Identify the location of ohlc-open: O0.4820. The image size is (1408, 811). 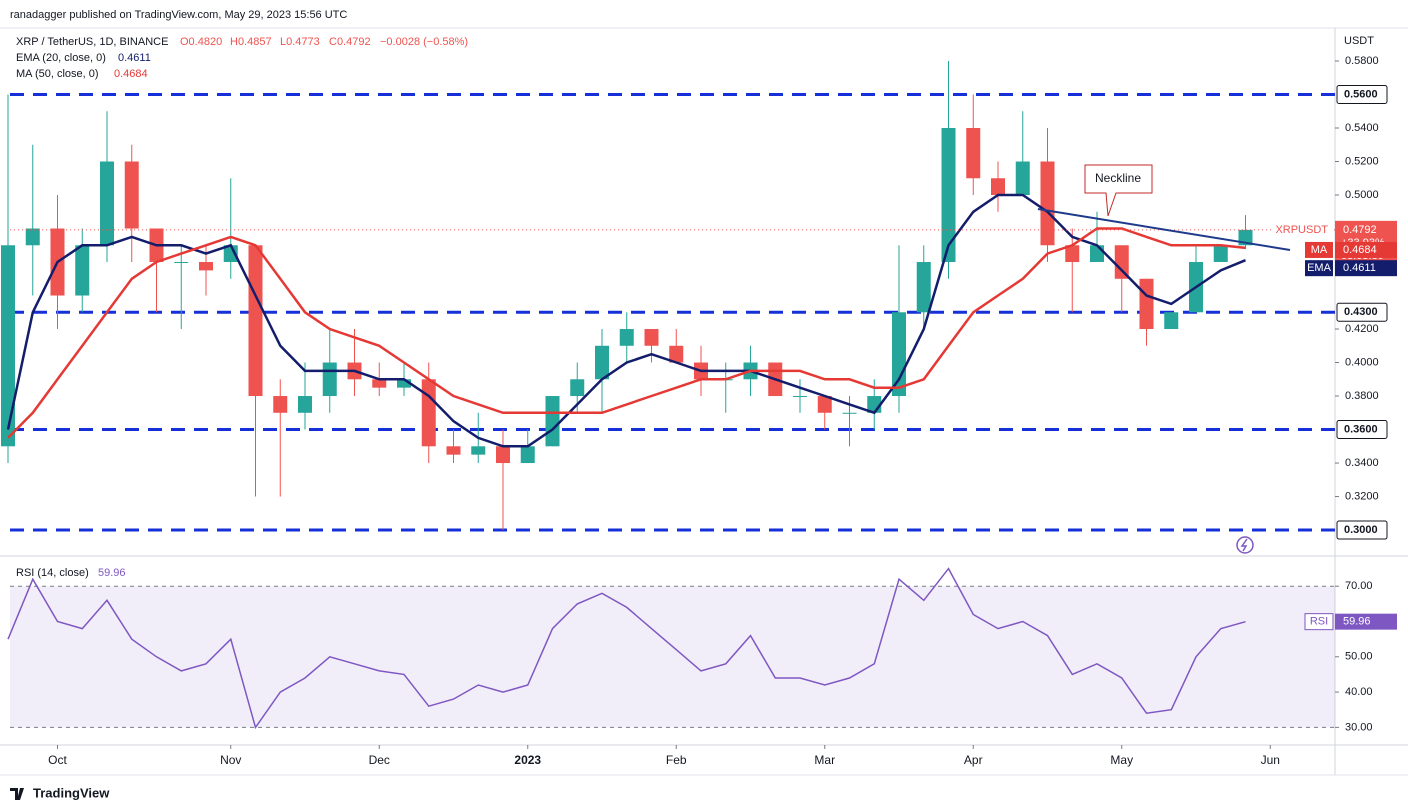
(201, 42).